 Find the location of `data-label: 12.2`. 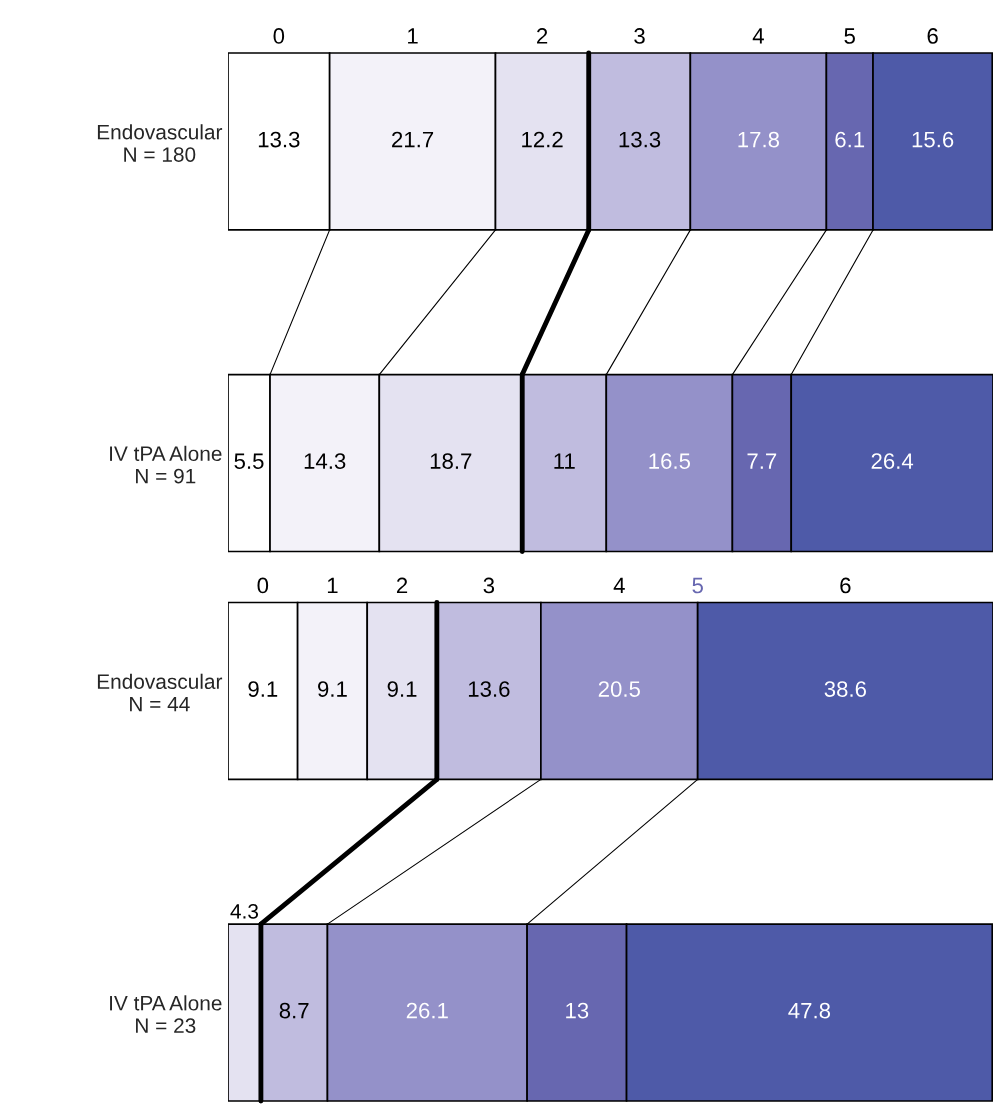

data-label: 12.2 is located at coordinates (542, 139).